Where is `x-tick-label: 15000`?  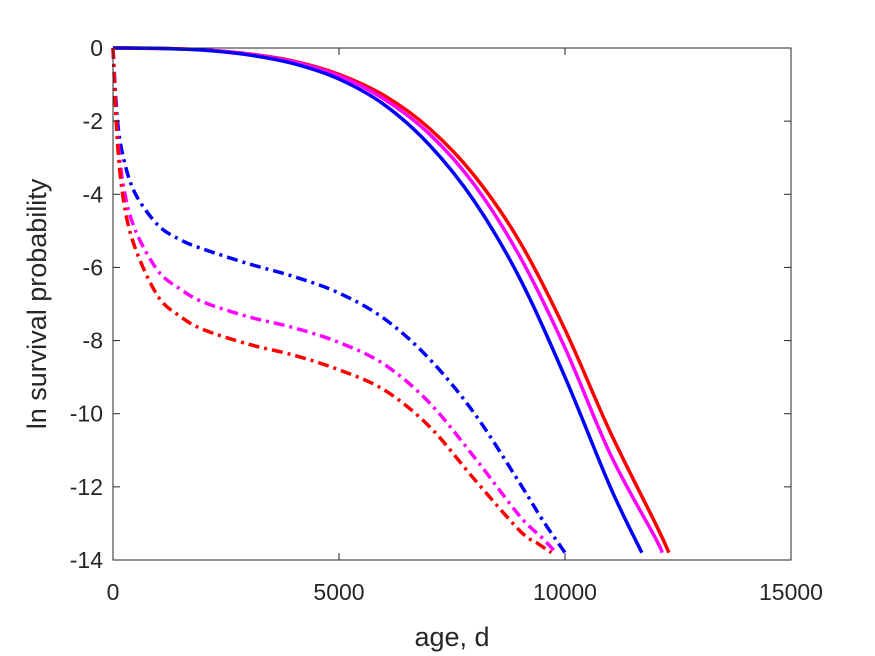
x-tick-label: 15000 is located at coordinates (791, 592).